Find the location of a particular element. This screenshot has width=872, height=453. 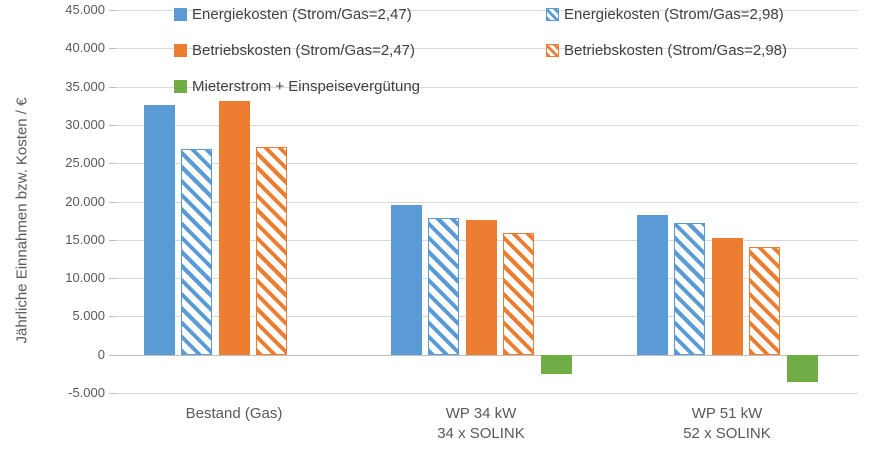

y-tick-label: 45.000 is located at coordinates (85, 9).